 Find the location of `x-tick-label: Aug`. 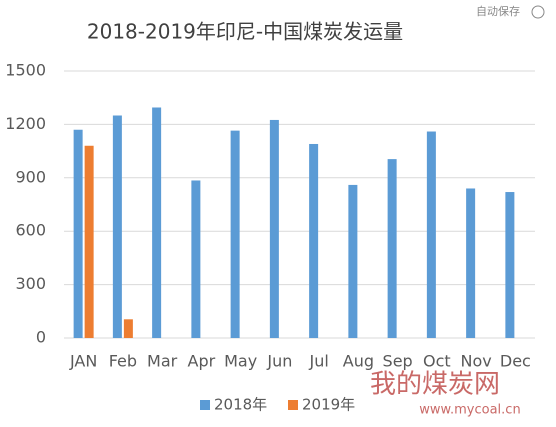

x-tick-label: Aug is located at coordinates (358, 361).